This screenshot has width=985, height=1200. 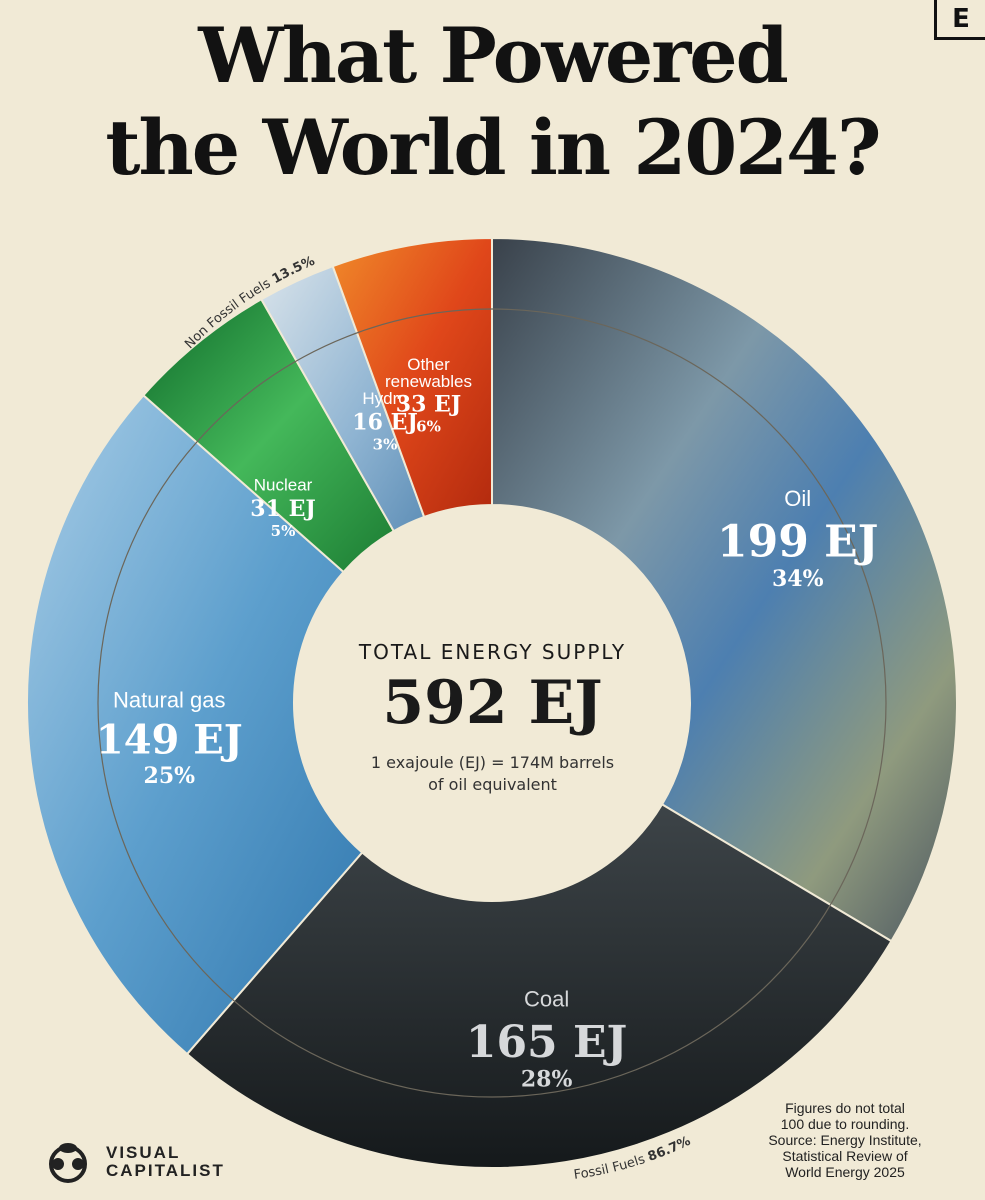 I want to click on footnote-line-1: Figures do not total, so click(x=845, y=1108).